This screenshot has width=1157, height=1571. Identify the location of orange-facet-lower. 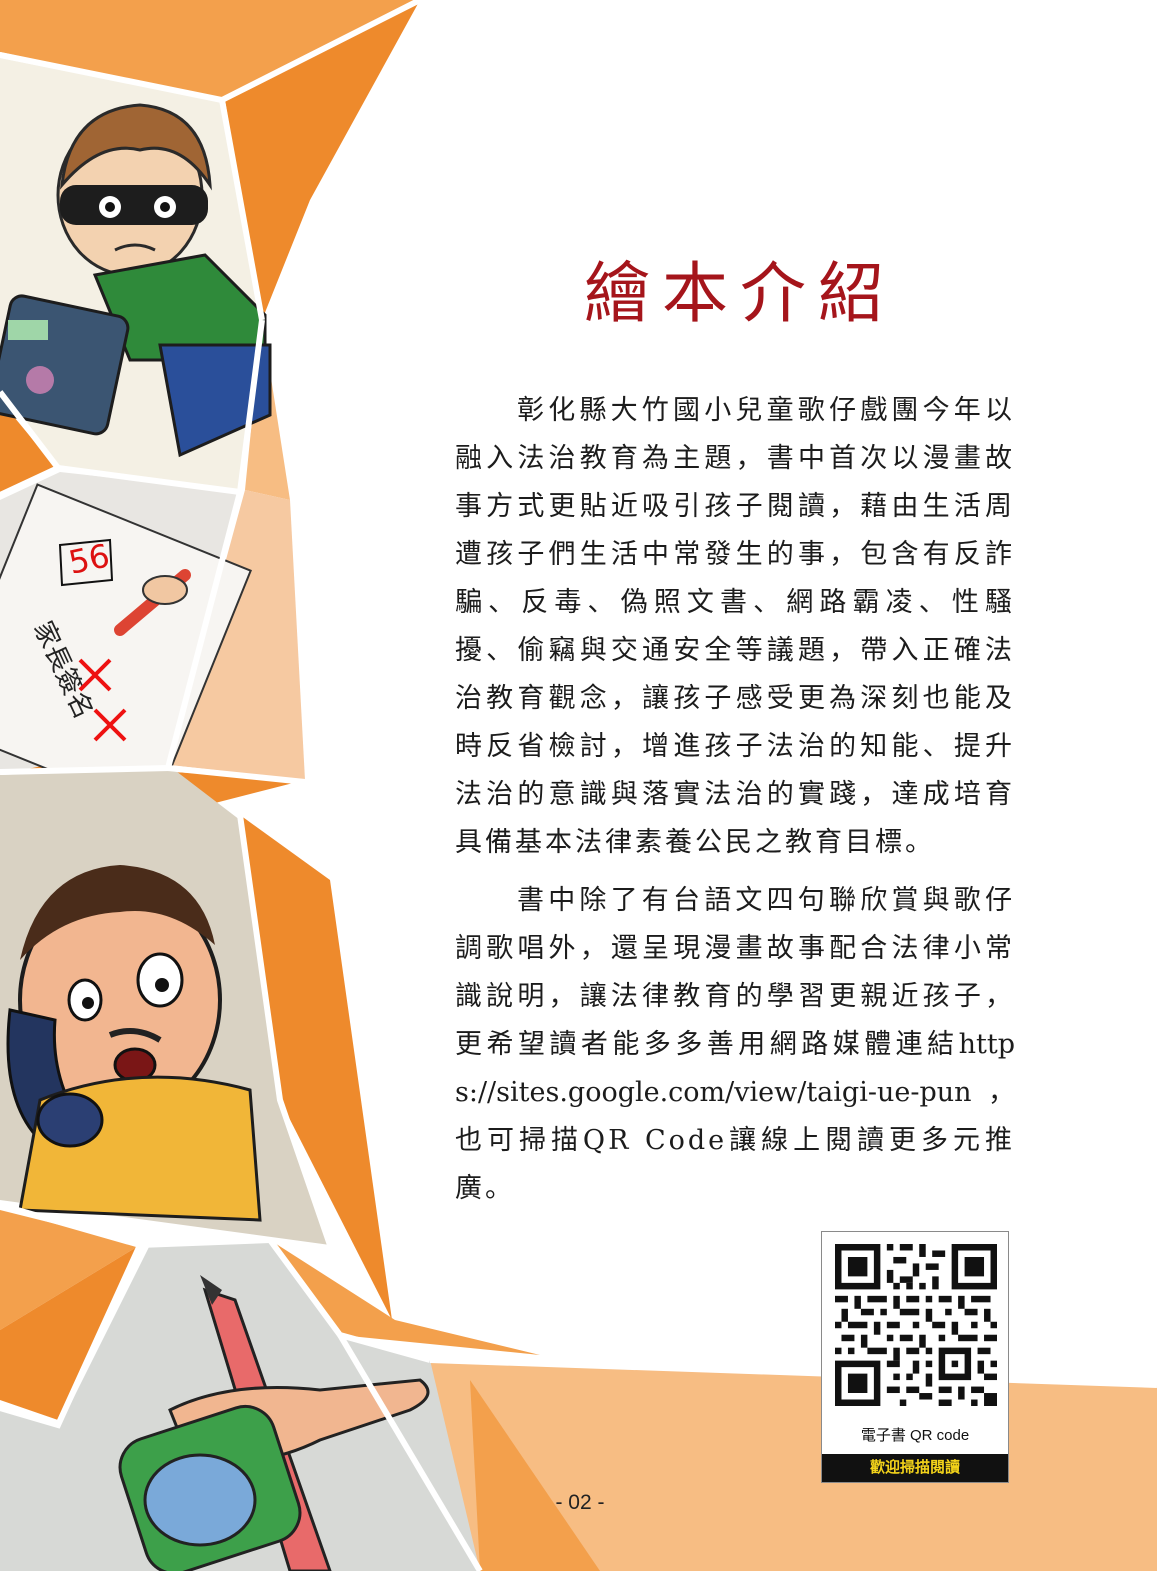
(70, 1270).